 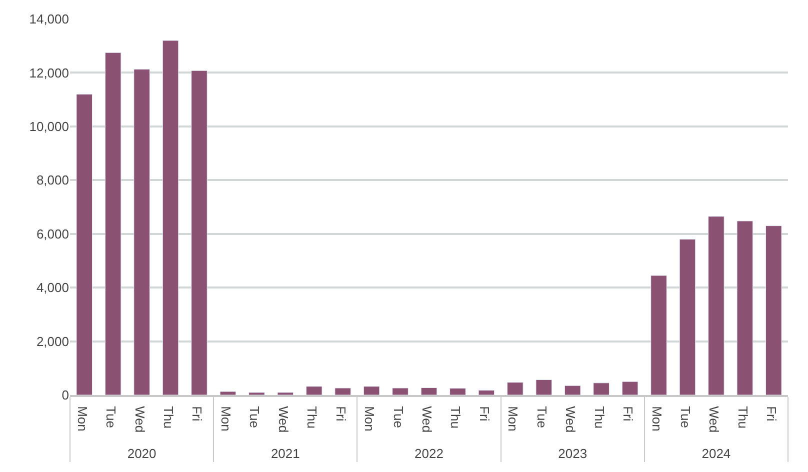 What do you see at coordinates (52, 180) in the screenshot?
I see `y-tick-label: 8,000` at bounding box center [52, 180].